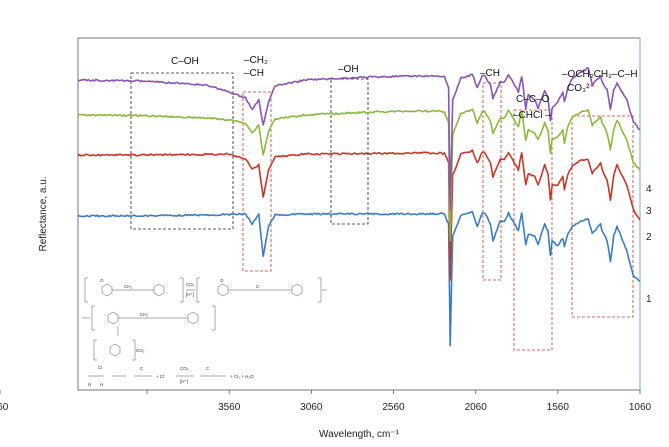  I want to click on inset-label-ch2-2: CH₂, so click(144, 314).